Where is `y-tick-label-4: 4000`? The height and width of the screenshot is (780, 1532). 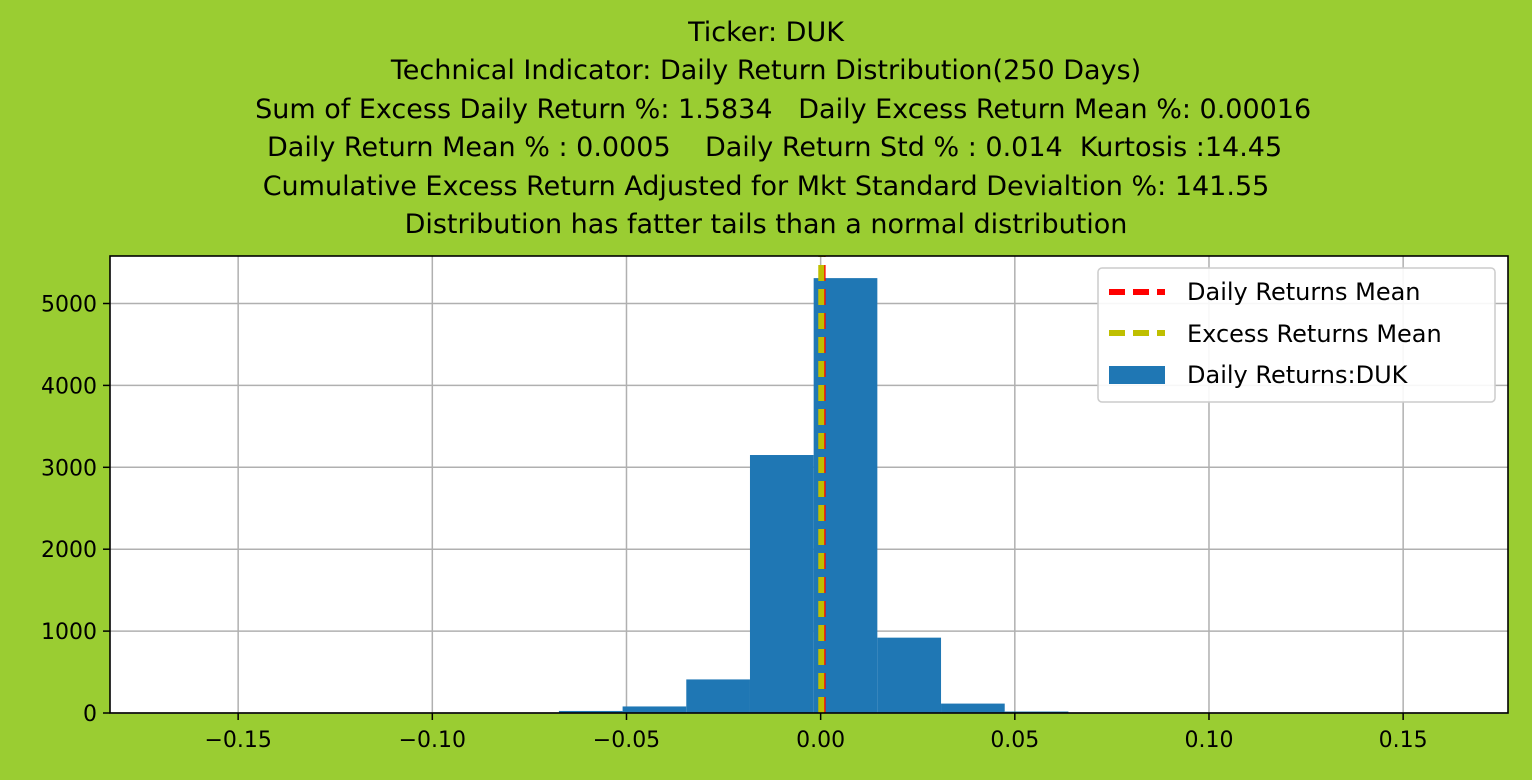
y-tick-label-4: 4000 is located at coordinates (69, 386).